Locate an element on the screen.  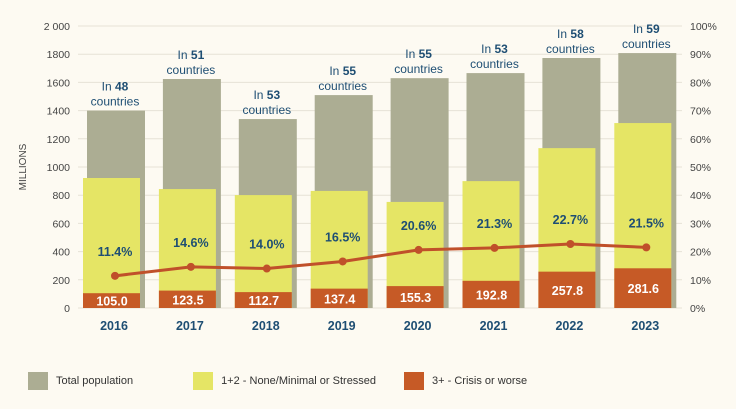
legend-item-stressed: 1+2 - None/Minimal or Stressed is located at coordinates (284, 381).